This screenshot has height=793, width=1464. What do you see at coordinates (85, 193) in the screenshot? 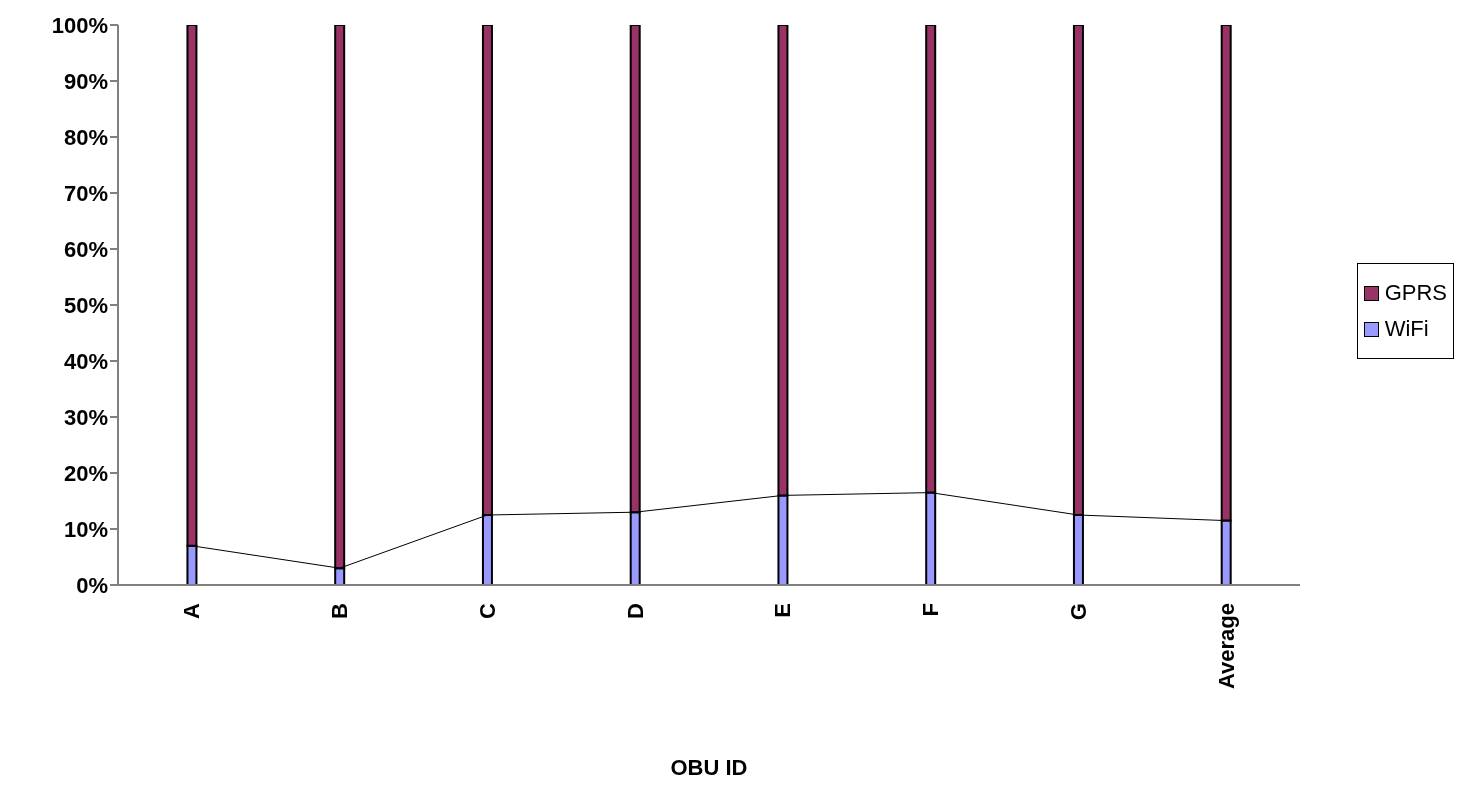
I see `y-tick-label: 70%` at bounding box center [85, 193].